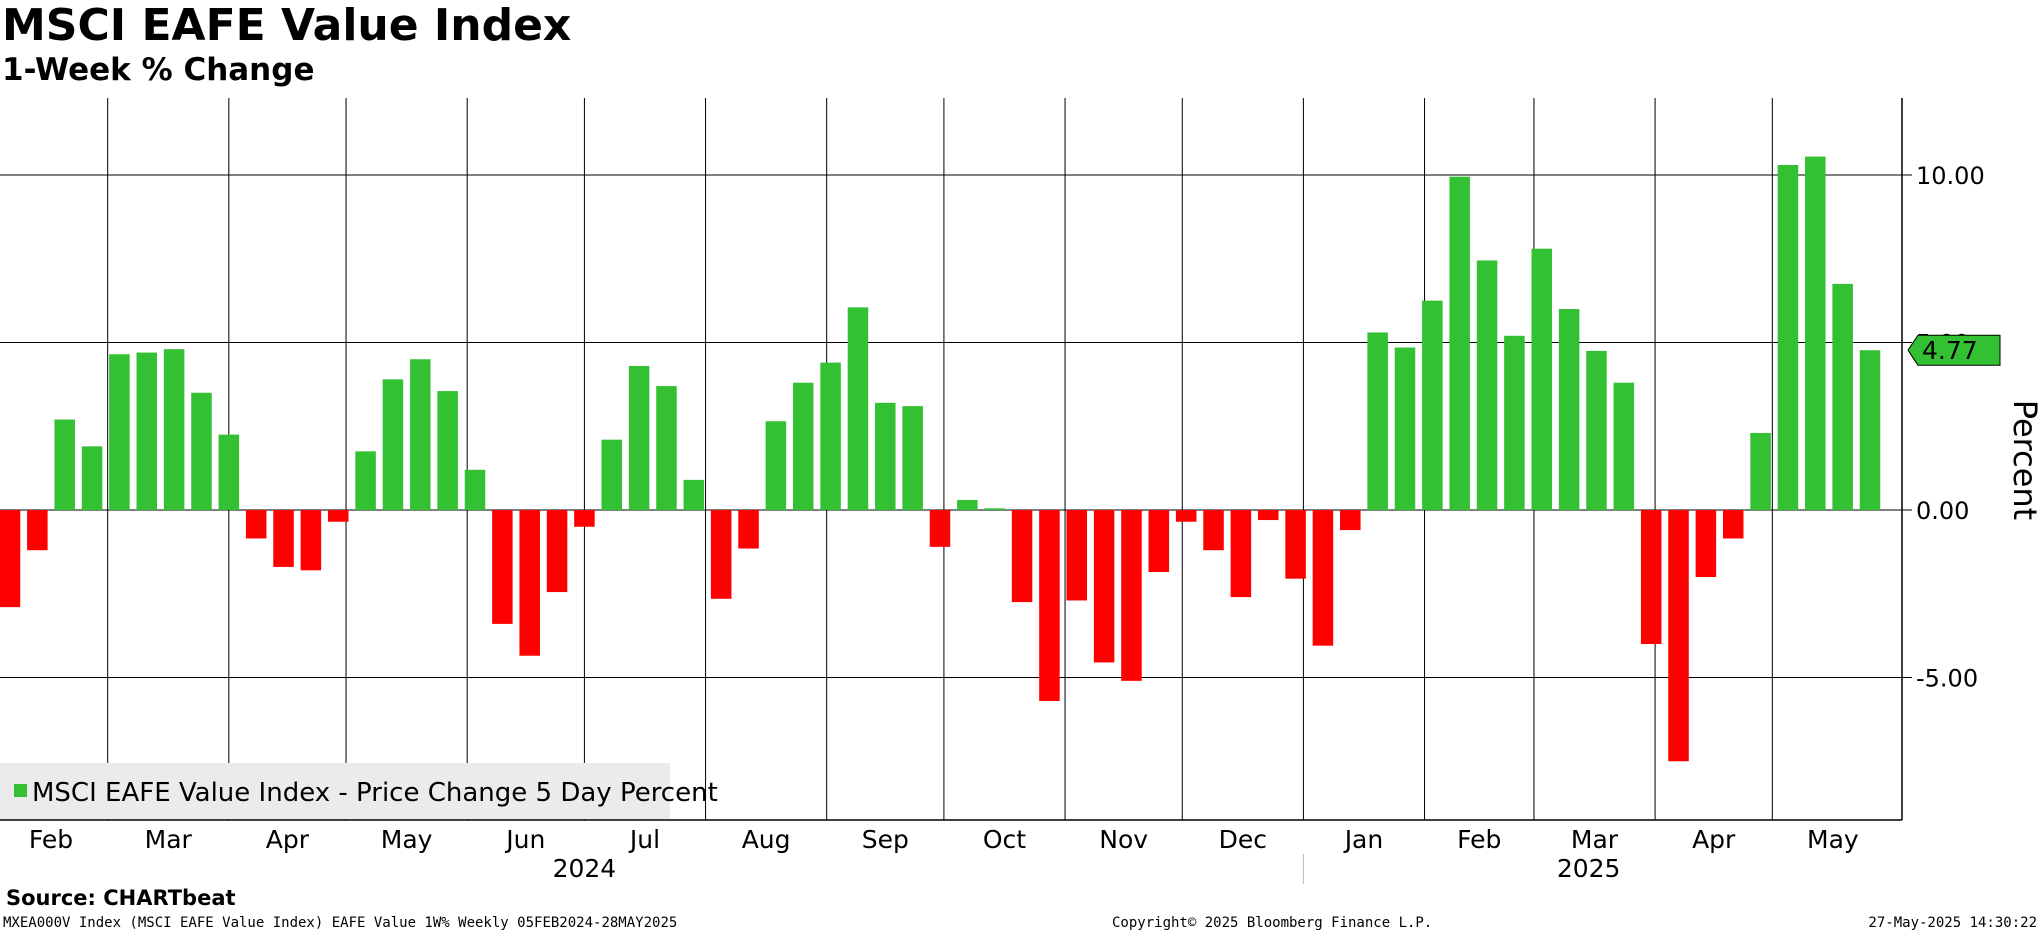 The height and width of the screenshot is (936, 2041). I want to click on year-label: 2025, so click(1589, 868).